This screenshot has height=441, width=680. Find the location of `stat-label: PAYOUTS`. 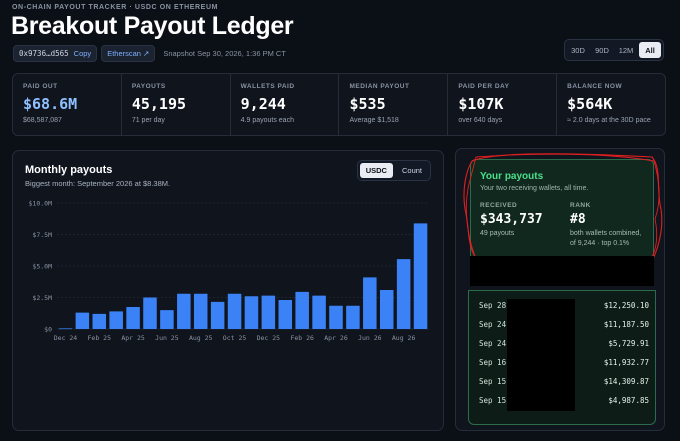

stat-label: PAYOUTS is located at coordinates (148, 86).